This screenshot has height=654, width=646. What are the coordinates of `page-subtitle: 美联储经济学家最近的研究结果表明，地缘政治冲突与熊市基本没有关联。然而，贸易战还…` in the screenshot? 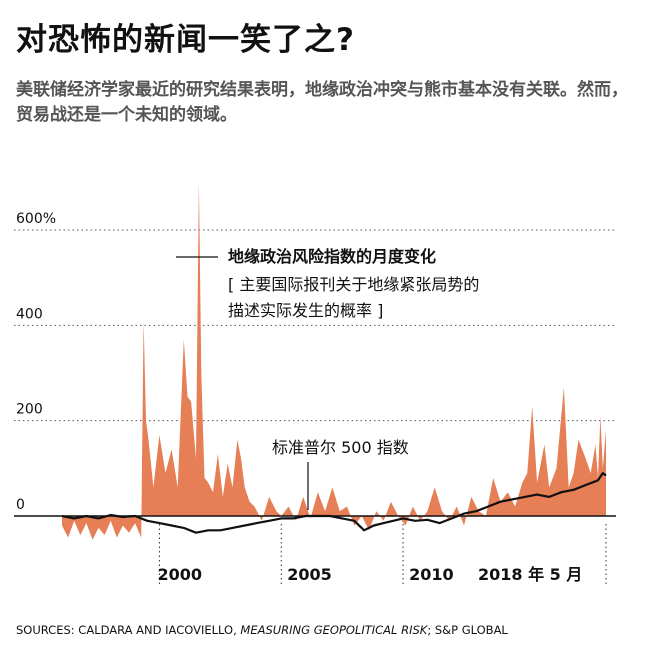 It's located at (322, 102).